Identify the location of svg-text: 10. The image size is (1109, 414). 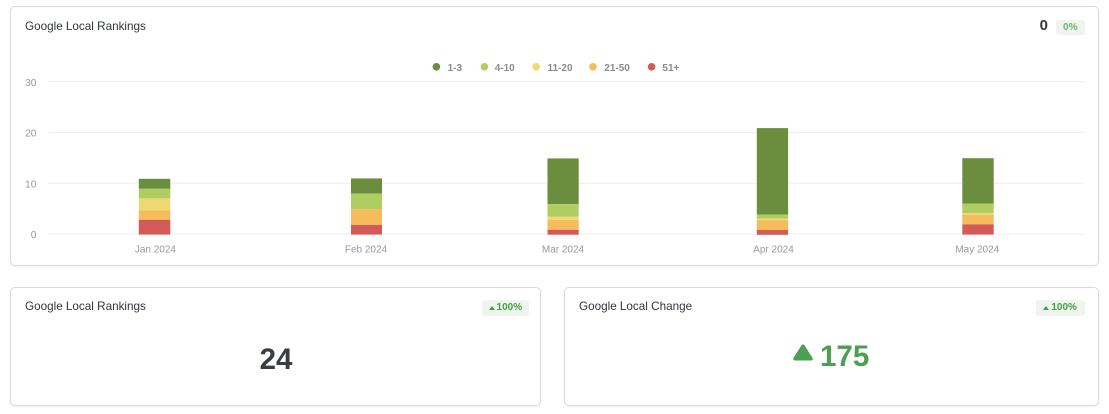
(31, 185).